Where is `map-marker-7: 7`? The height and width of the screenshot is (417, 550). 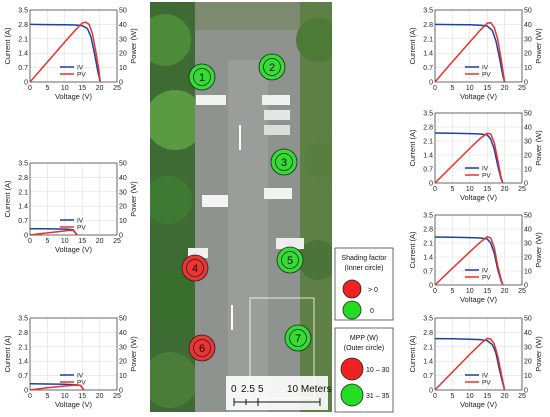
map-marker-7: 7 is located at coordinates (298, 338).